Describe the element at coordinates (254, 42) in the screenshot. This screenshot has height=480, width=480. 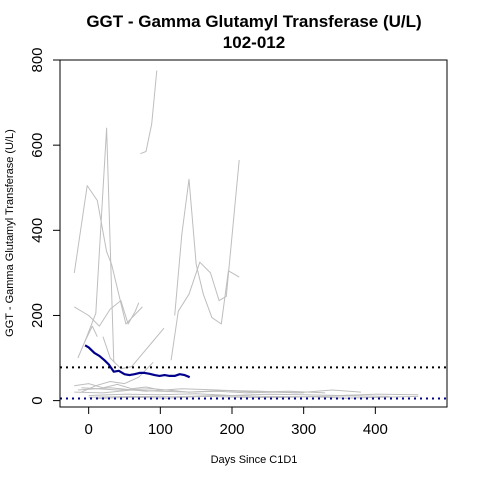
I see `chart-subtitle: 102-012` at that location.